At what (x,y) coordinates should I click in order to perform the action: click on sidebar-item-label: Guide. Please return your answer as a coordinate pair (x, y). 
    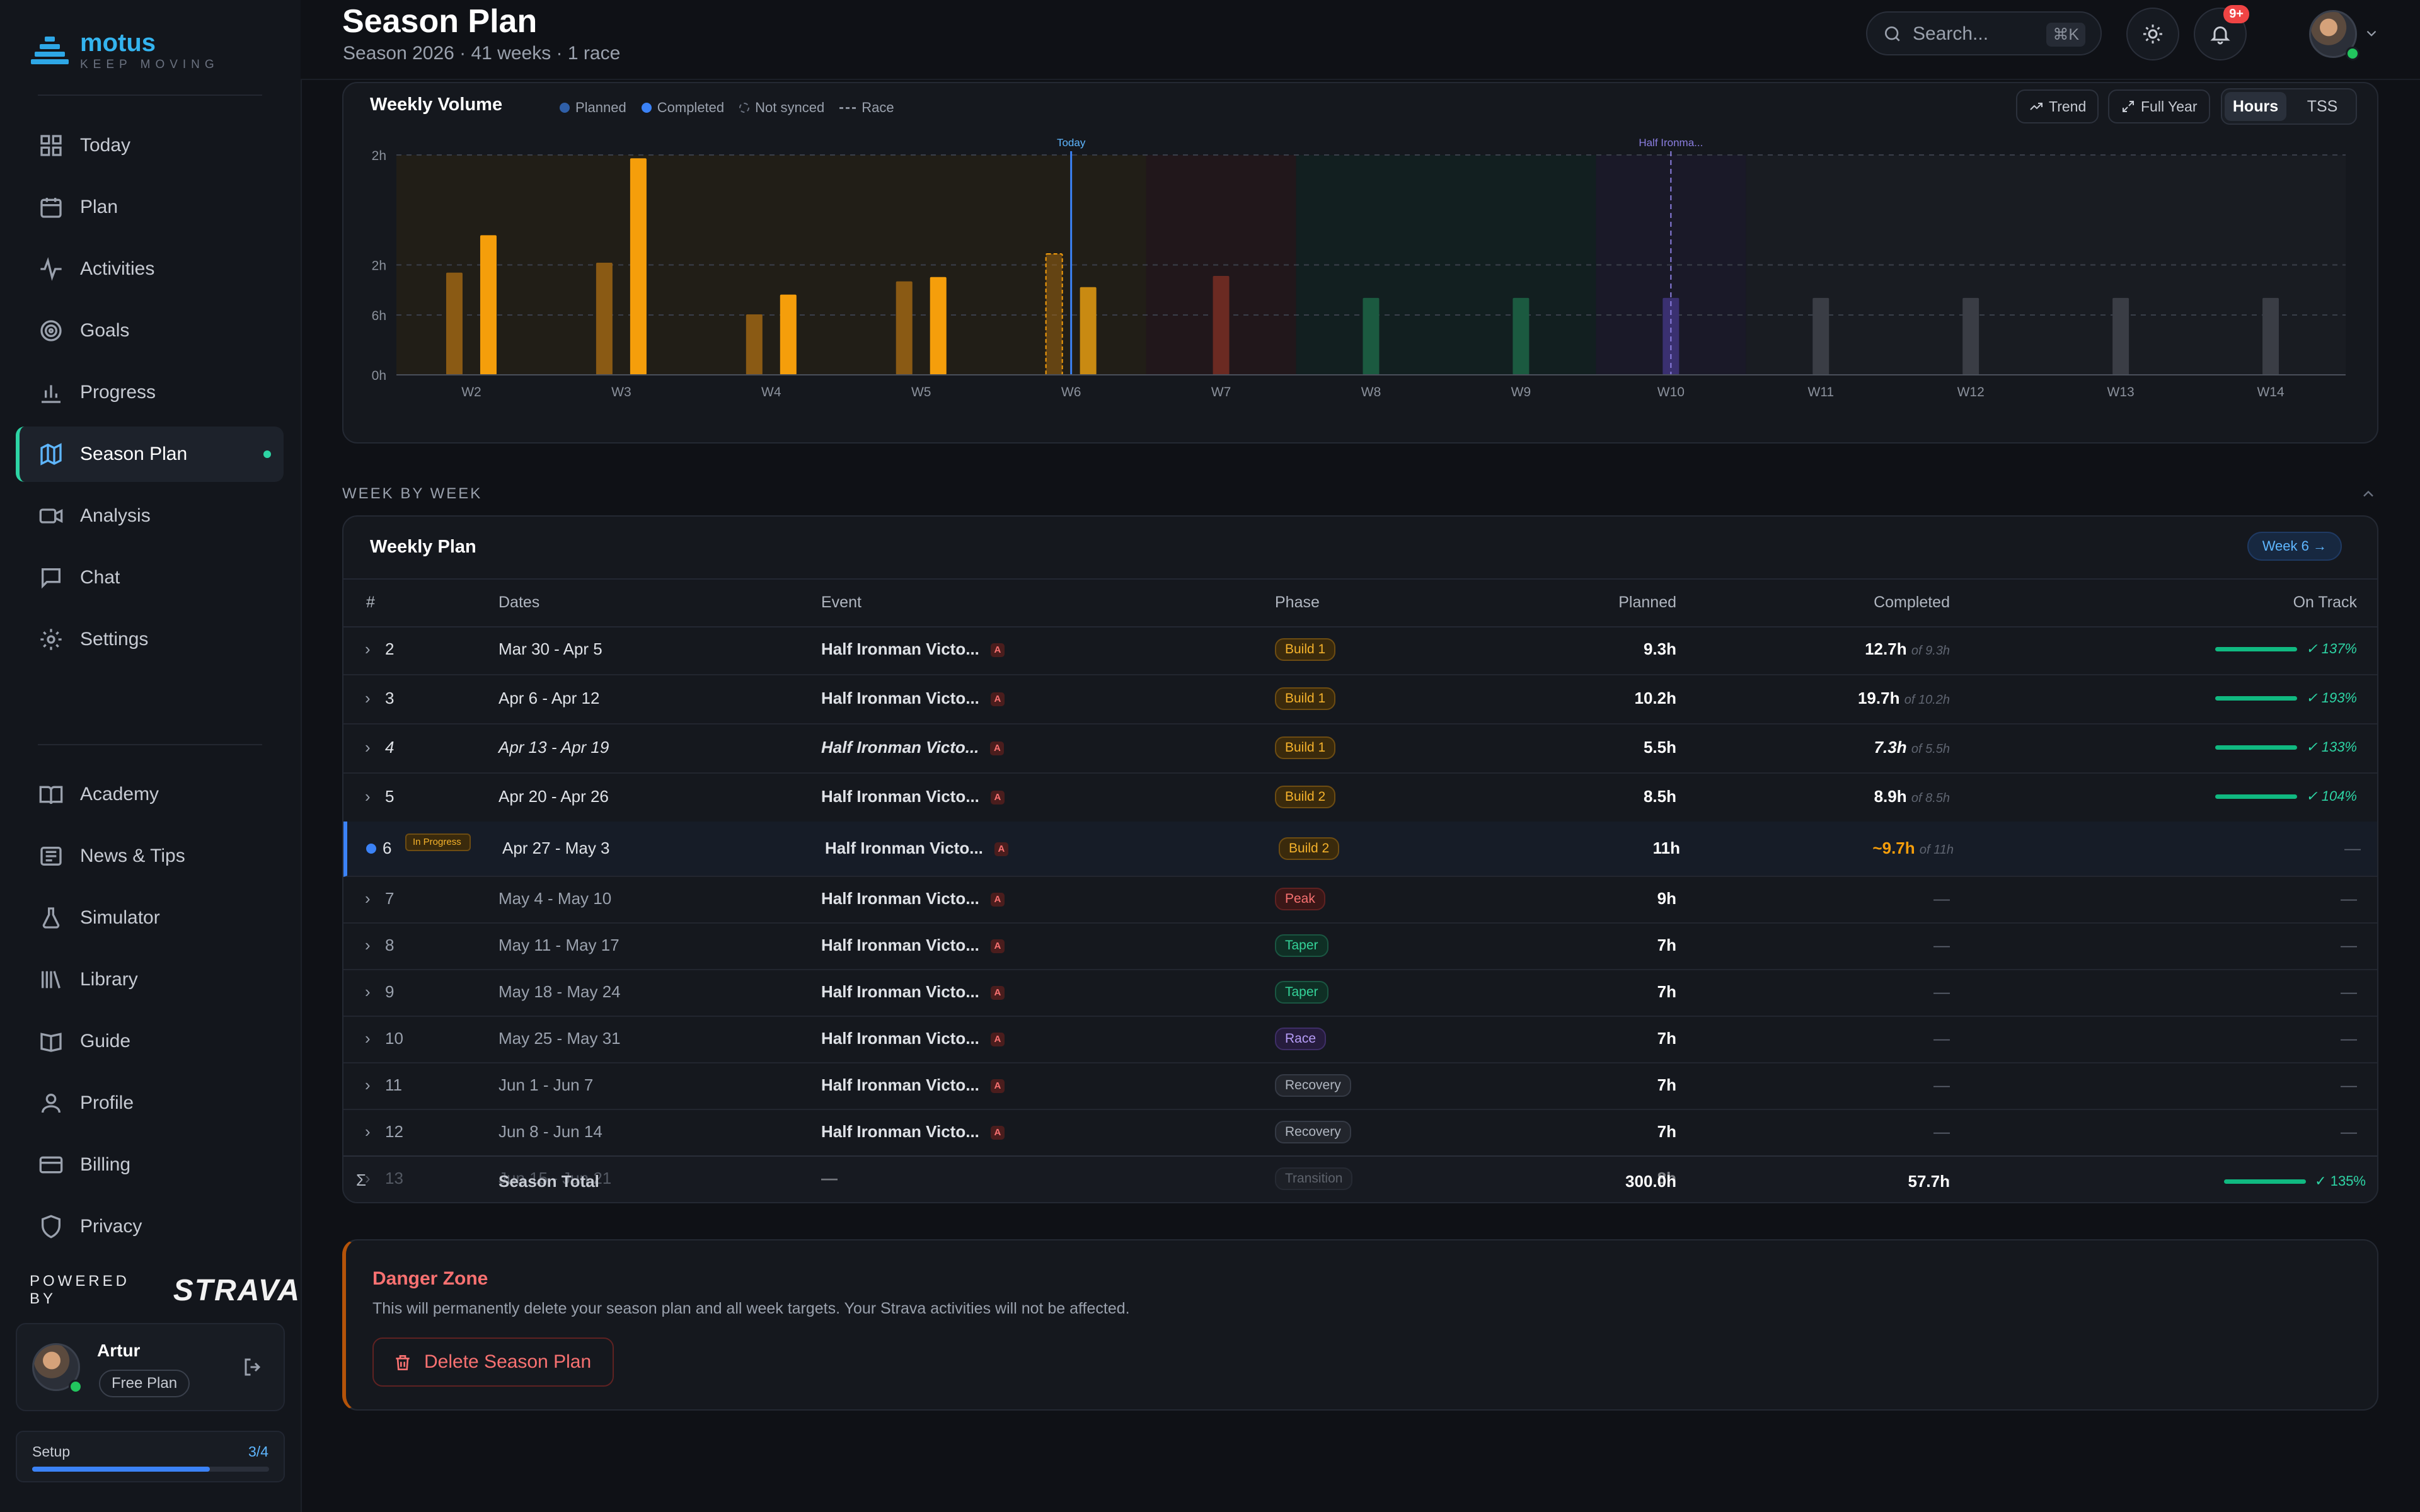
    Looking at the image, I should click on (106, 1041).